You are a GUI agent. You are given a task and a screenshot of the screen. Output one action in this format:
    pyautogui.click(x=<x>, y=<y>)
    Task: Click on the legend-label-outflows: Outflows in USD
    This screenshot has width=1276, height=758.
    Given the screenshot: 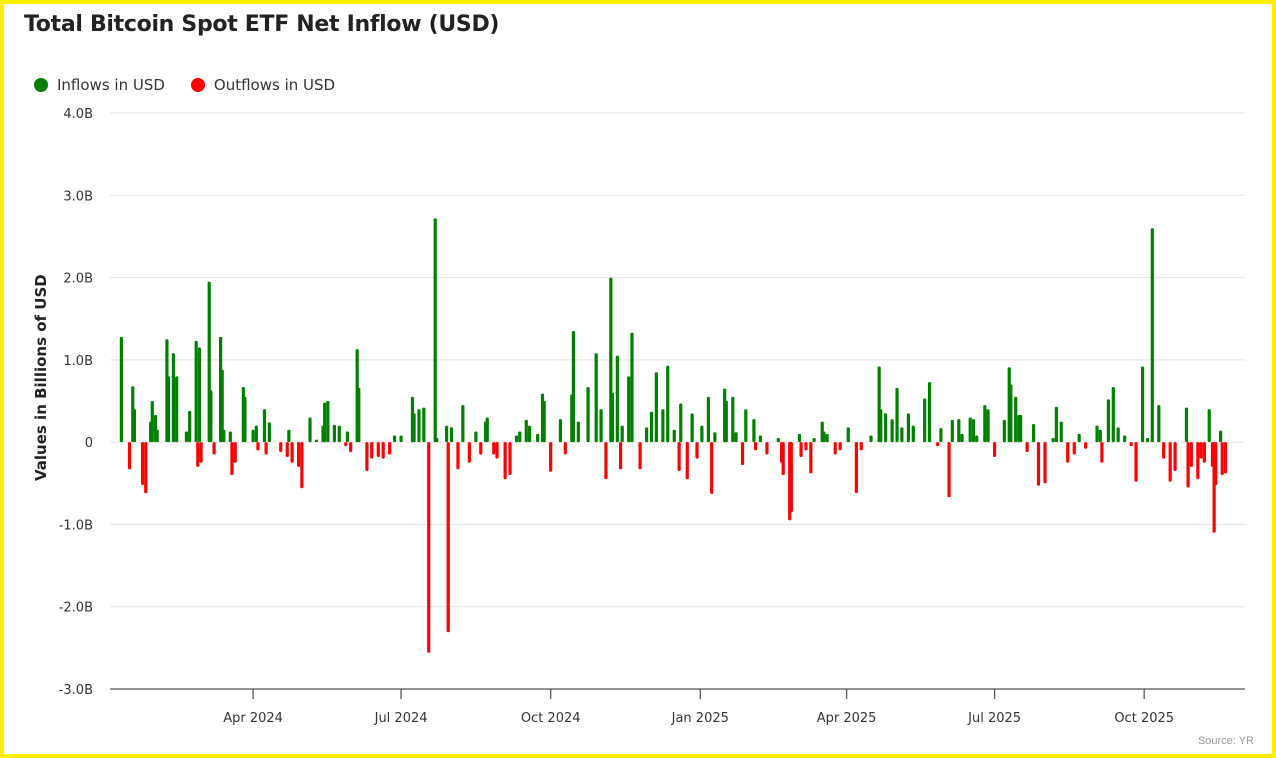 What is the action you would take?
    pyautogui.click(x=274, y=85)
    